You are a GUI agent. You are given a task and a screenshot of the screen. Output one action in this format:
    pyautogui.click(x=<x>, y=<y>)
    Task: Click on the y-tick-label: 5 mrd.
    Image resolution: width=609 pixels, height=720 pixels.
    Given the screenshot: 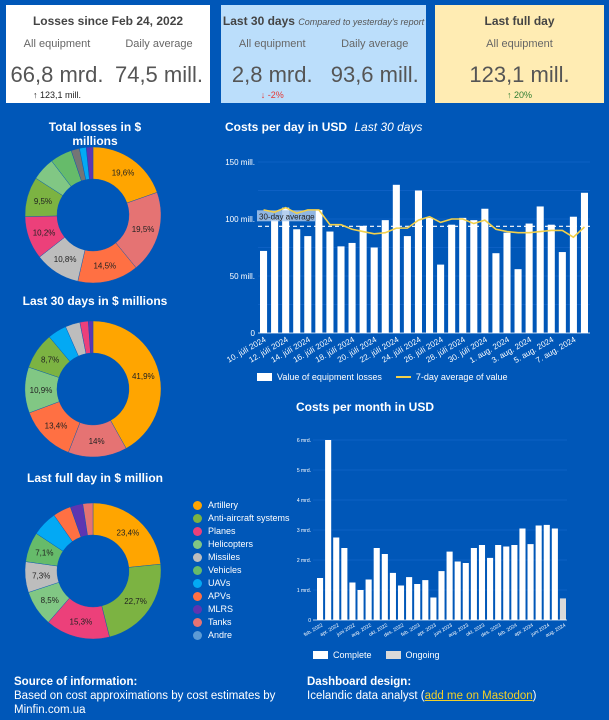 What is the action you would take?
    pyautogui.click(x=304, y=471)
    